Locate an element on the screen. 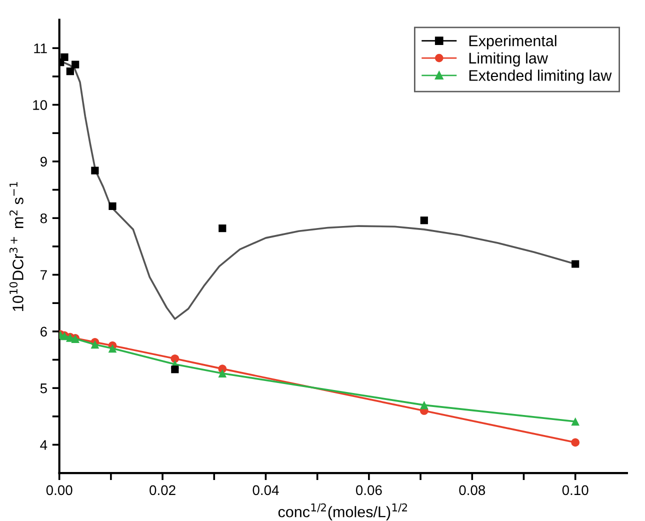 The height and width of the screenshot is (521, 645). legend-label: Experimental is located at coordinates (512, 42).